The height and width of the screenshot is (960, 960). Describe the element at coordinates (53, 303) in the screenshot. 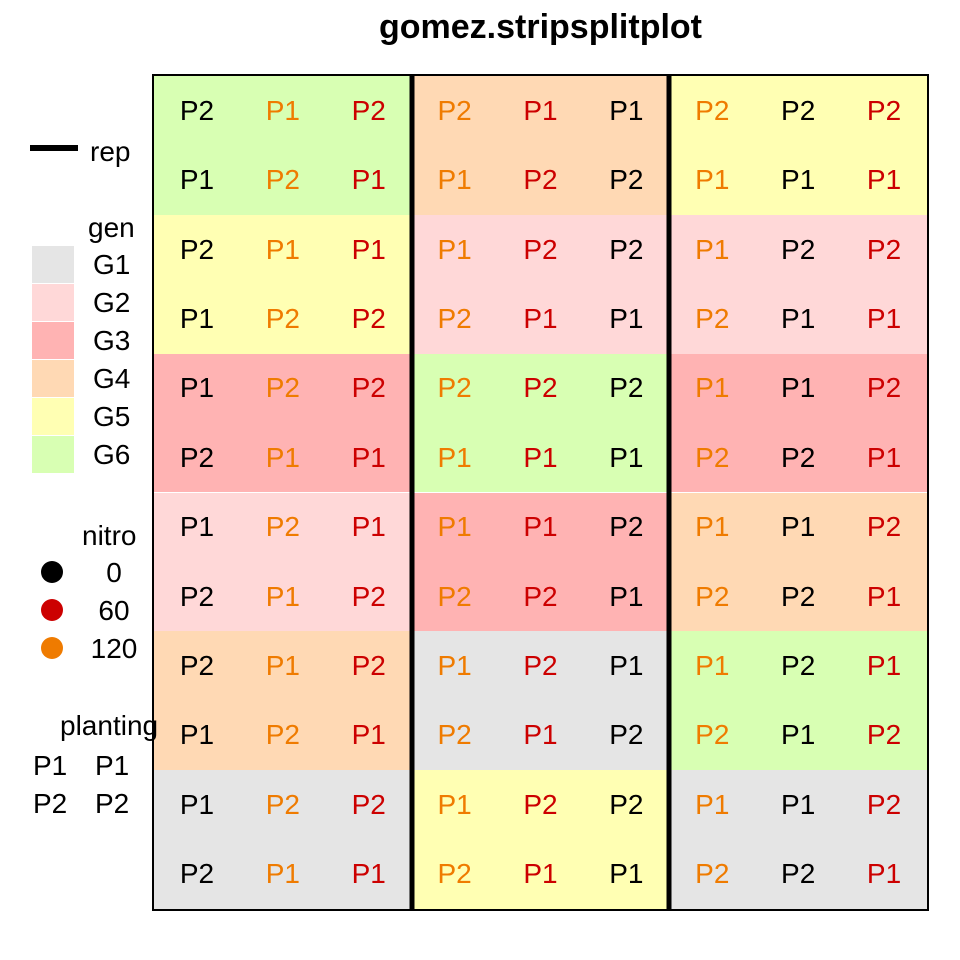

I see `gen-legend-swatch-g2` at that location.